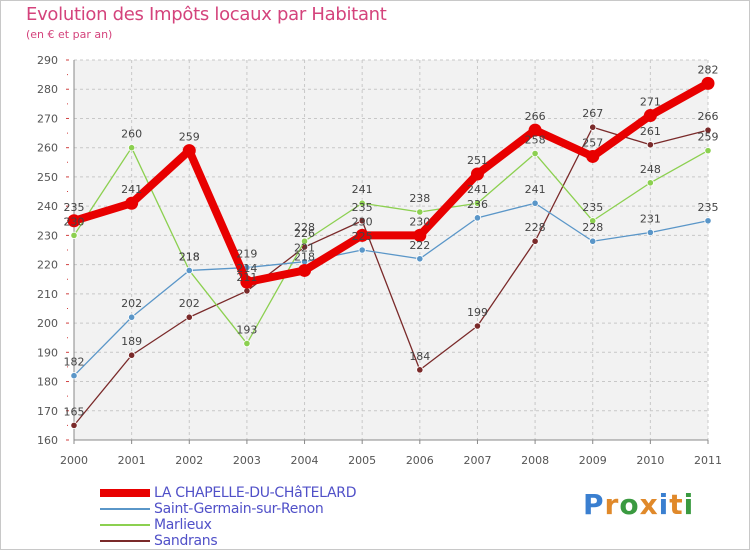 The height and width of the screenshot is (550, 750). What do you see at coordinates (650, 102) in the screenshot?
I see `data-label: 271` at bounding box center [650, 102].